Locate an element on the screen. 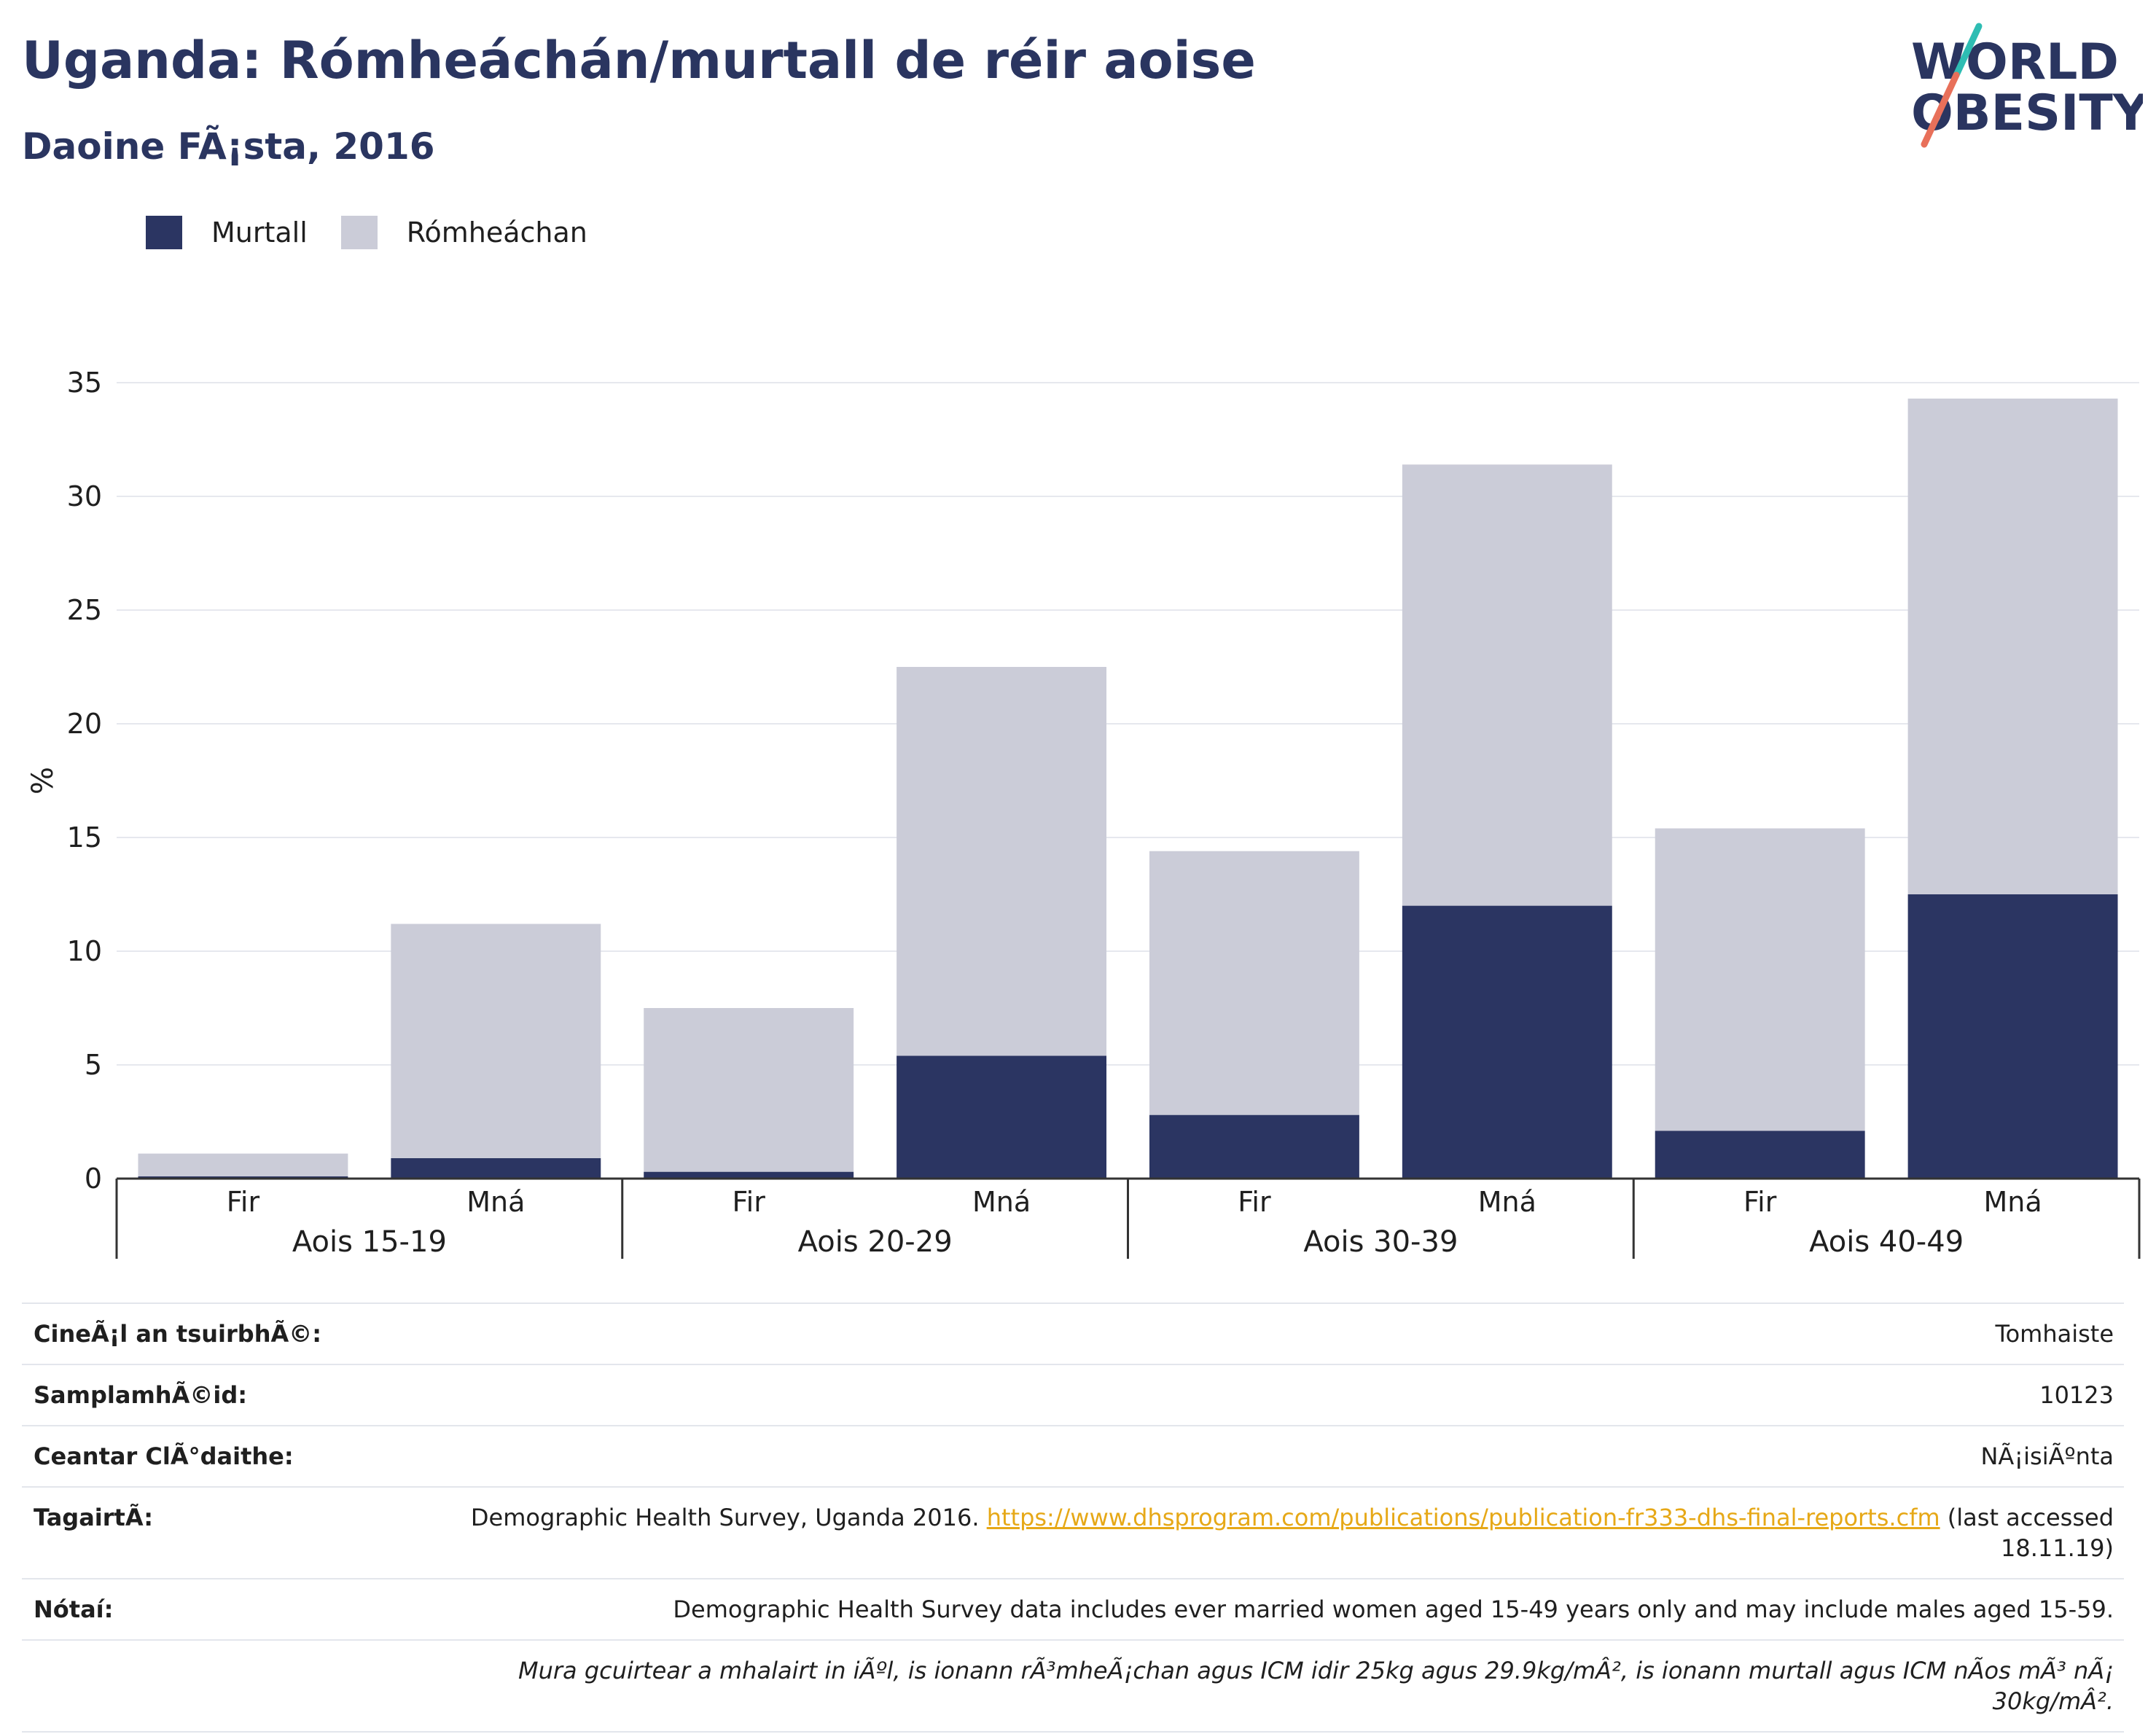 The height and width of the screenshot is (1734, 2156). meta-value: Tomhaiste is located at coordinates (1288, 1333).